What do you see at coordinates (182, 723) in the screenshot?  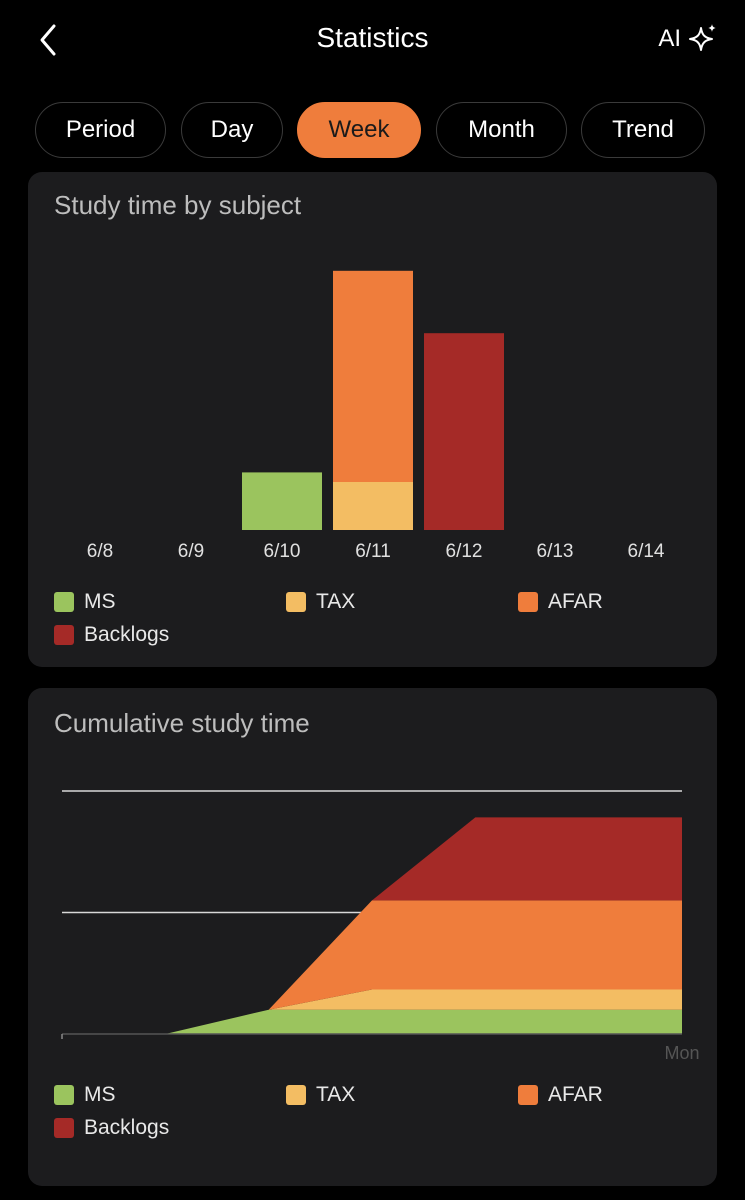 I see `card-title-cumulative: Cumulative study time` at bounding box center [182, 723].